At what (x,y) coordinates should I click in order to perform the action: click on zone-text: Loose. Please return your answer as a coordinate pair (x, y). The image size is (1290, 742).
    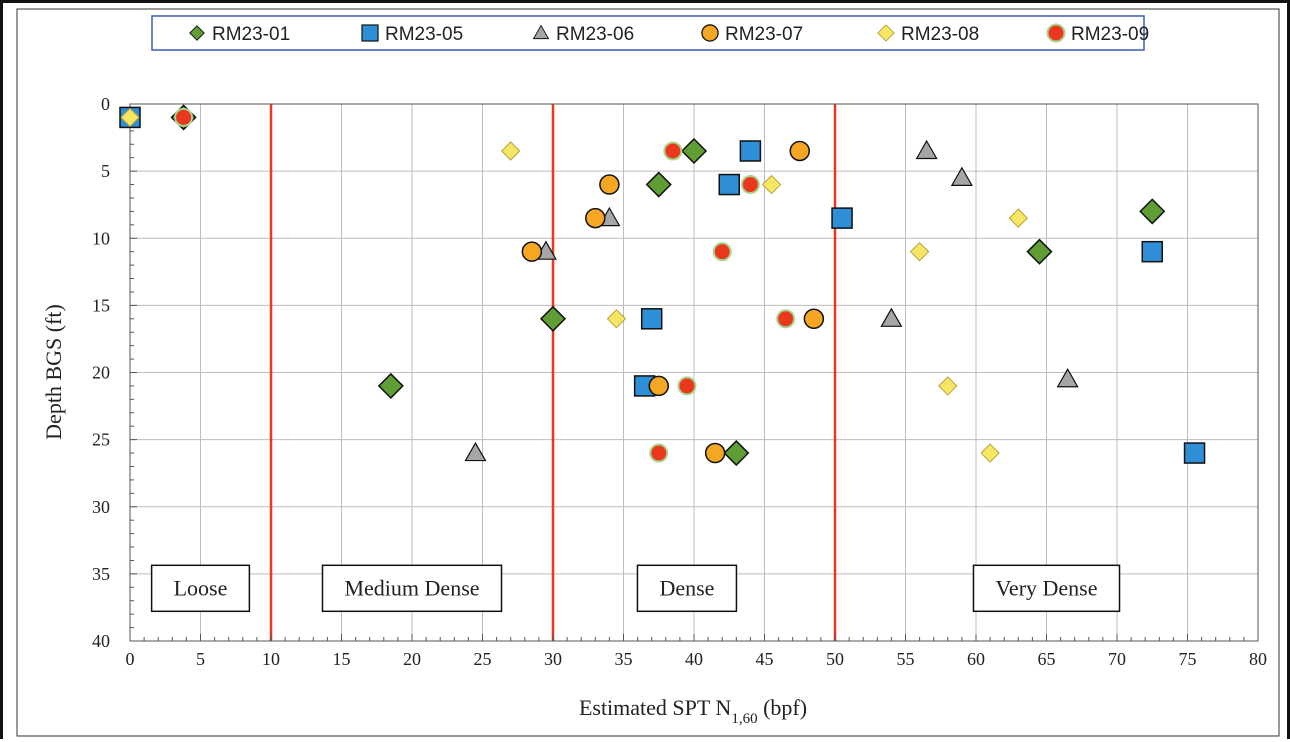
    Looking at the image, I should click on (201, 587).